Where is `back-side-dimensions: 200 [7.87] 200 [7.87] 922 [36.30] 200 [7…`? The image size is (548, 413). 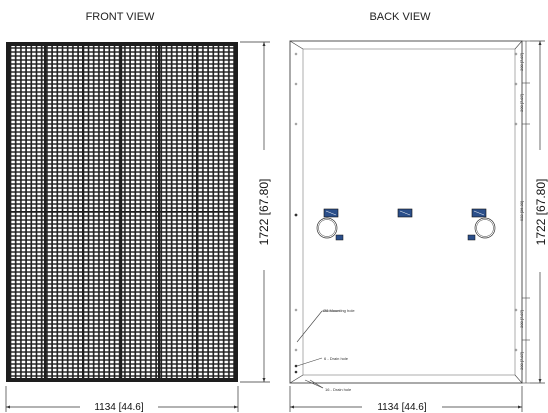 back-side-dimensions: 200 [7.87] 200 [7.87] 922 [36.30] 200 [7… is located at coordinates (524, 212).